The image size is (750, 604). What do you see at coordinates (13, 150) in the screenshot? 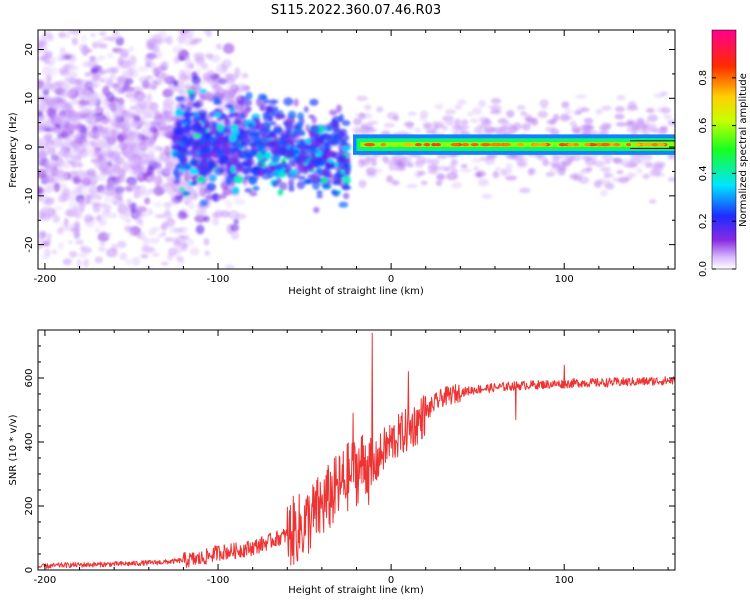
I see `spectrogram-y-label: Frequency (Hz)` at bounding box center [13, 150].